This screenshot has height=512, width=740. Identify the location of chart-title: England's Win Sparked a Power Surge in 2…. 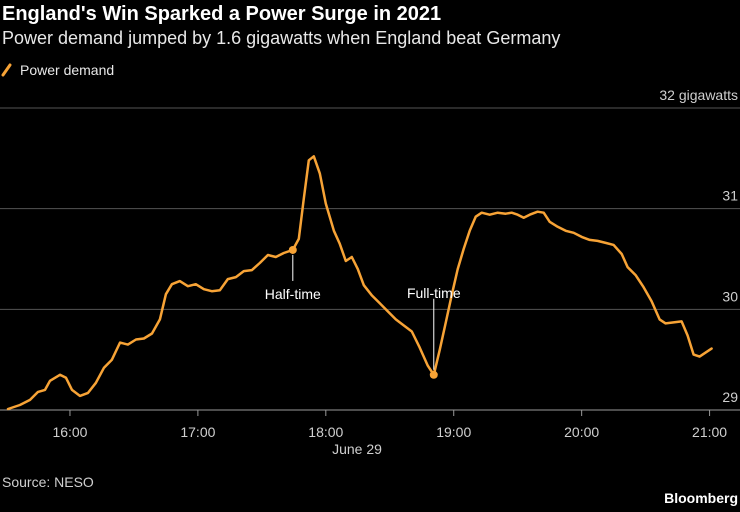
(221, 14).